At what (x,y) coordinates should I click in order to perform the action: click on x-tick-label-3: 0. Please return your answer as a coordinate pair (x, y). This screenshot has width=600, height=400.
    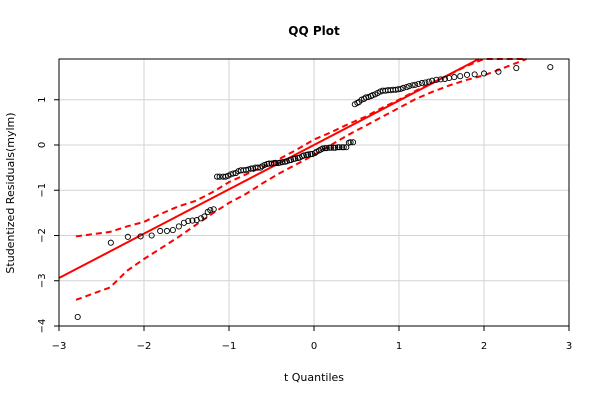
    Looking at the image, I should click on (314, 346).